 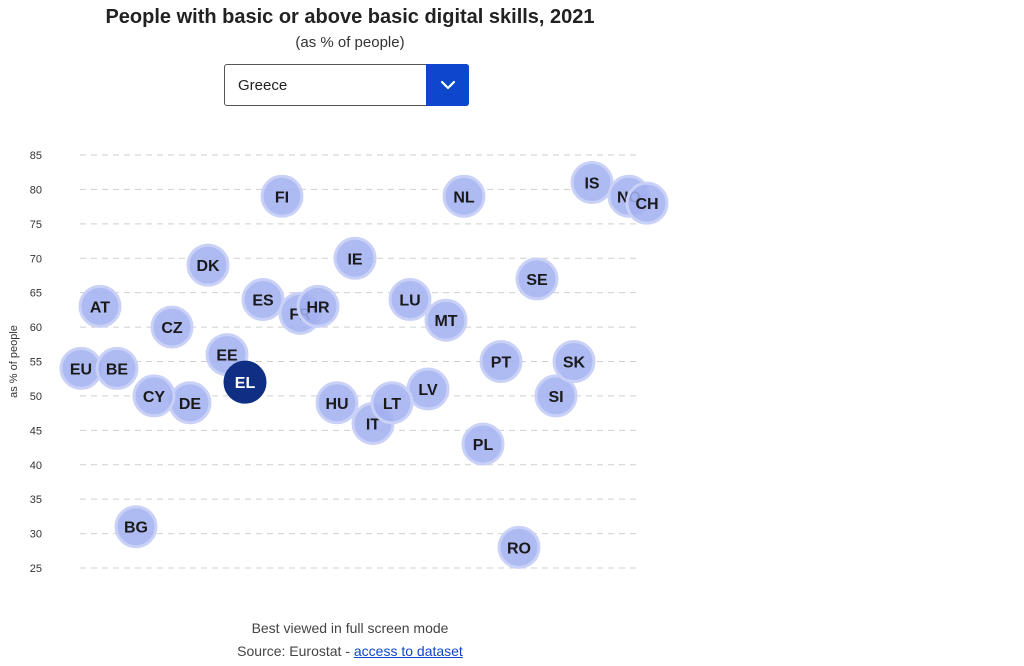 What do you see at coordinates (350, 42) in the screenshot?
I see `chart-subtitle: (as % of people)` at bounding box center [350, 42].